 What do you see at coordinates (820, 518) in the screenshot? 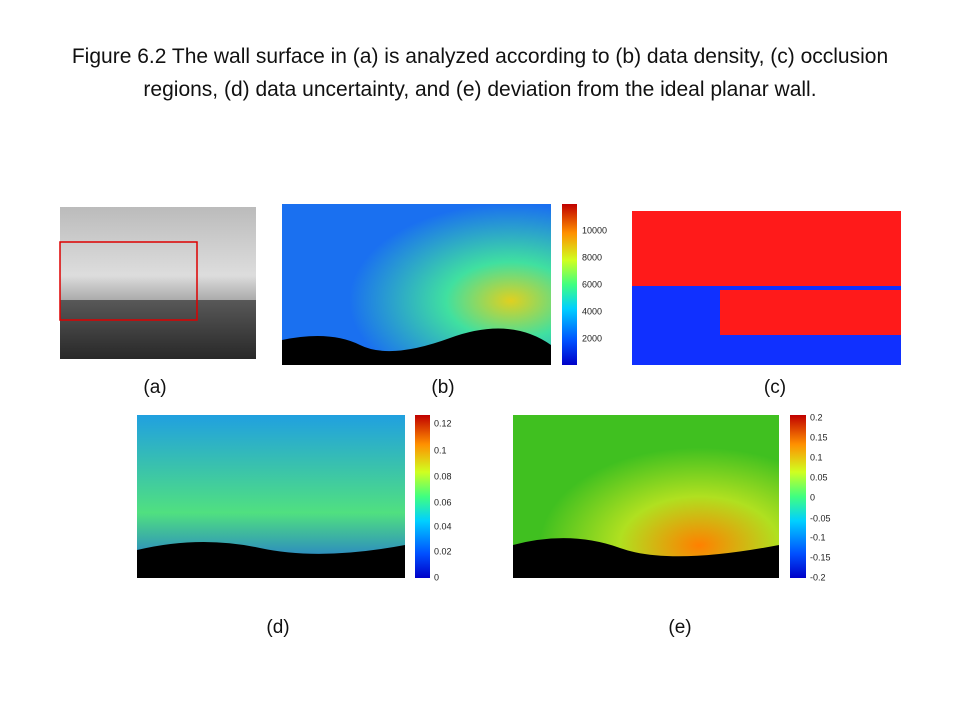
I see `tick-label: -0.05` at bounding box center [820, 518].